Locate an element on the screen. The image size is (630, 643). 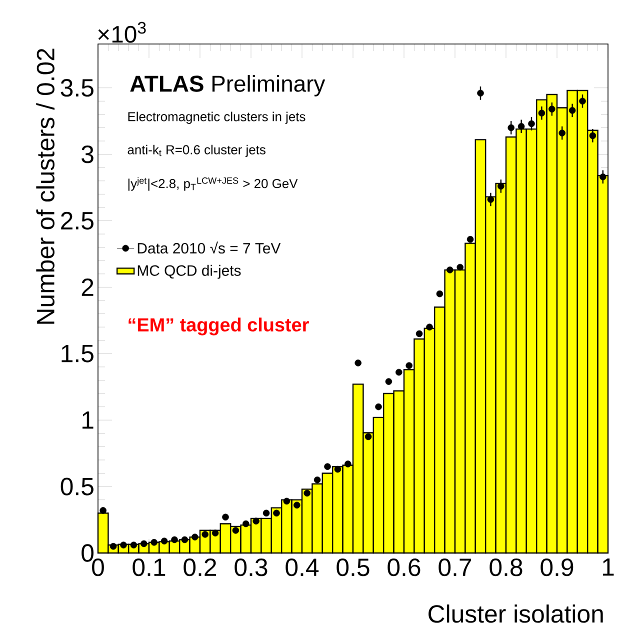
x-axis-title: Cluster isolation is located at coordinates (515, 613).